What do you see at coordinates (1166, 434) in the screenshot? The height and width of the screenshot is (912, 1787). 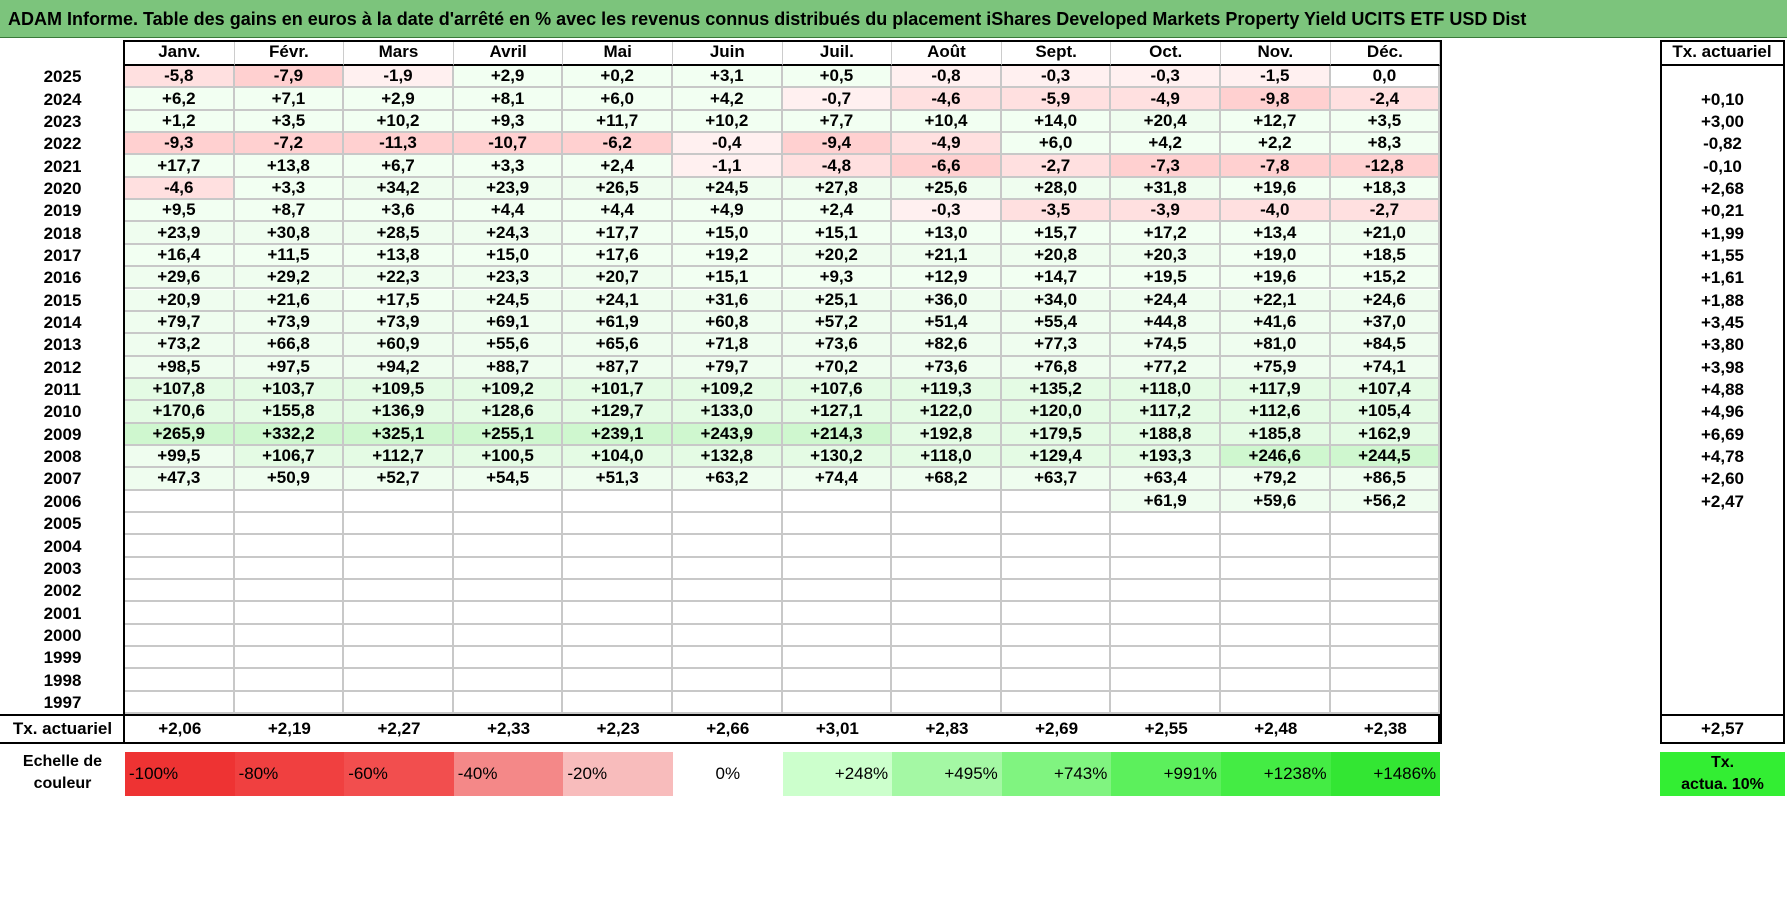 I see `table-cell: +188,8` at bounding box center [1166, 434].